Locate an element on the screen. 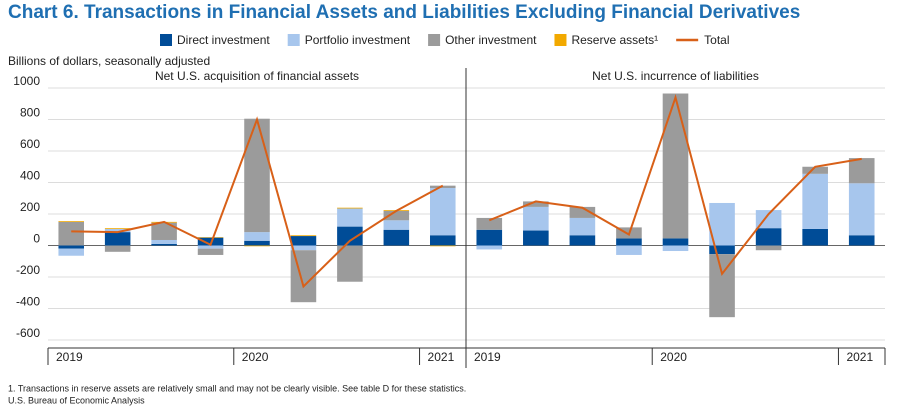 The image size is (900, 408). source: U.S. Bureau of Economic Analysis is located at coordinates (76, 400).